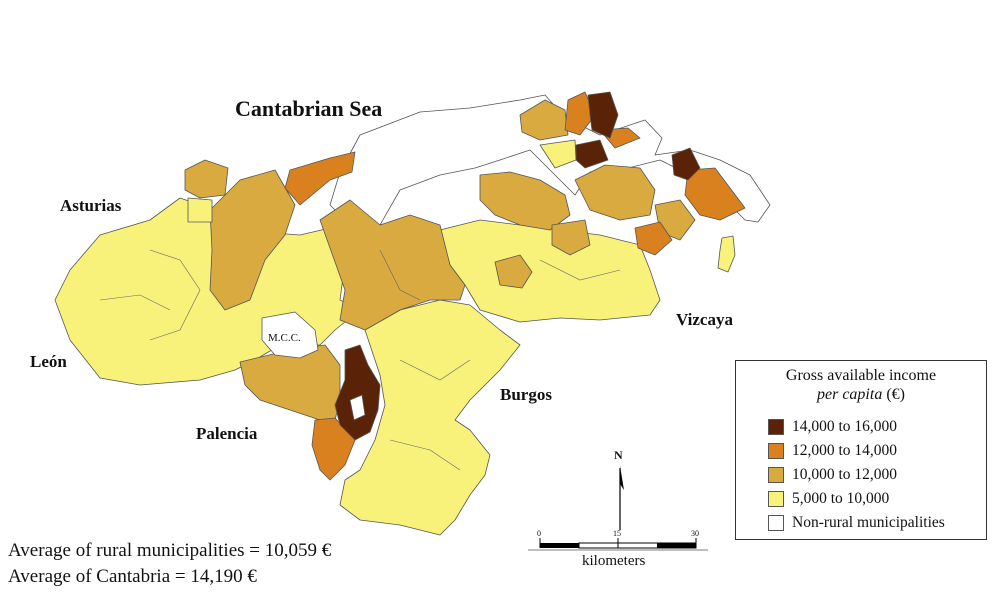 The width and height of the screenshot is (1000, 602). I want to click on region-tan-ne, so click(615, 192).